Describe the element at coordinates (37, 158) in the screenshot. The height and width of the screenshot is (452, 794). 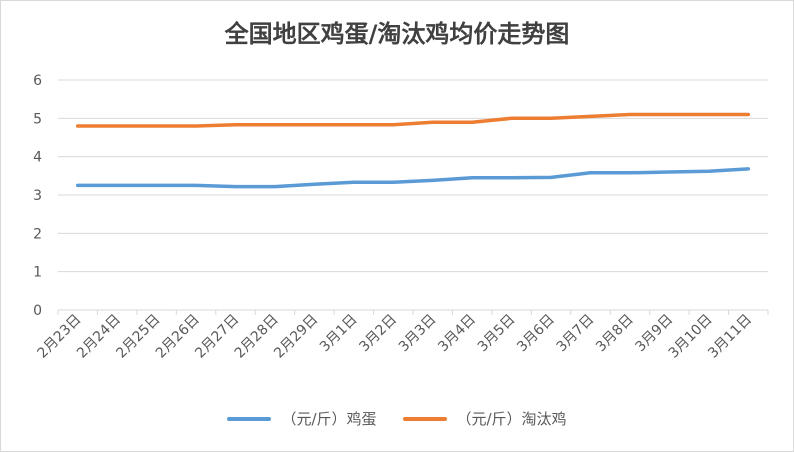
I see `y-tick-label: 4` at that location.